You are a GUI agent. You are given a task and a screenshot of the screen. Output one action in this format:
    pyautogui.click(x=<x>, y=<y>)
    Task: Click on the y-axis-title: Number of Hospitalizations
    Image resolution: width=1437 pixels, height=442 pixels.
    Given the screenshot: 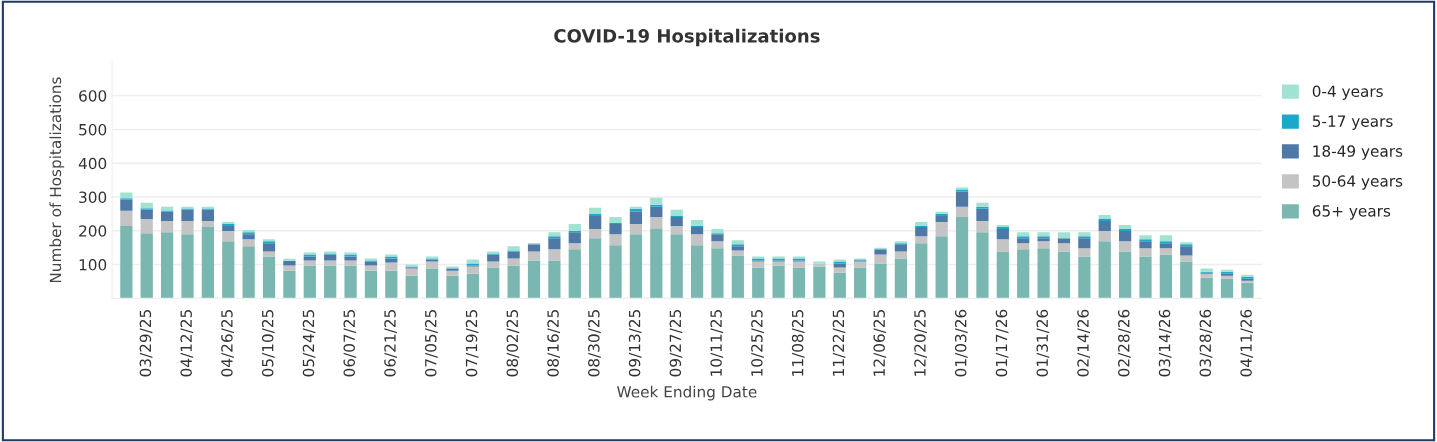 What is the action you would take?
    pyautogui.click(x=57, y=180)
    